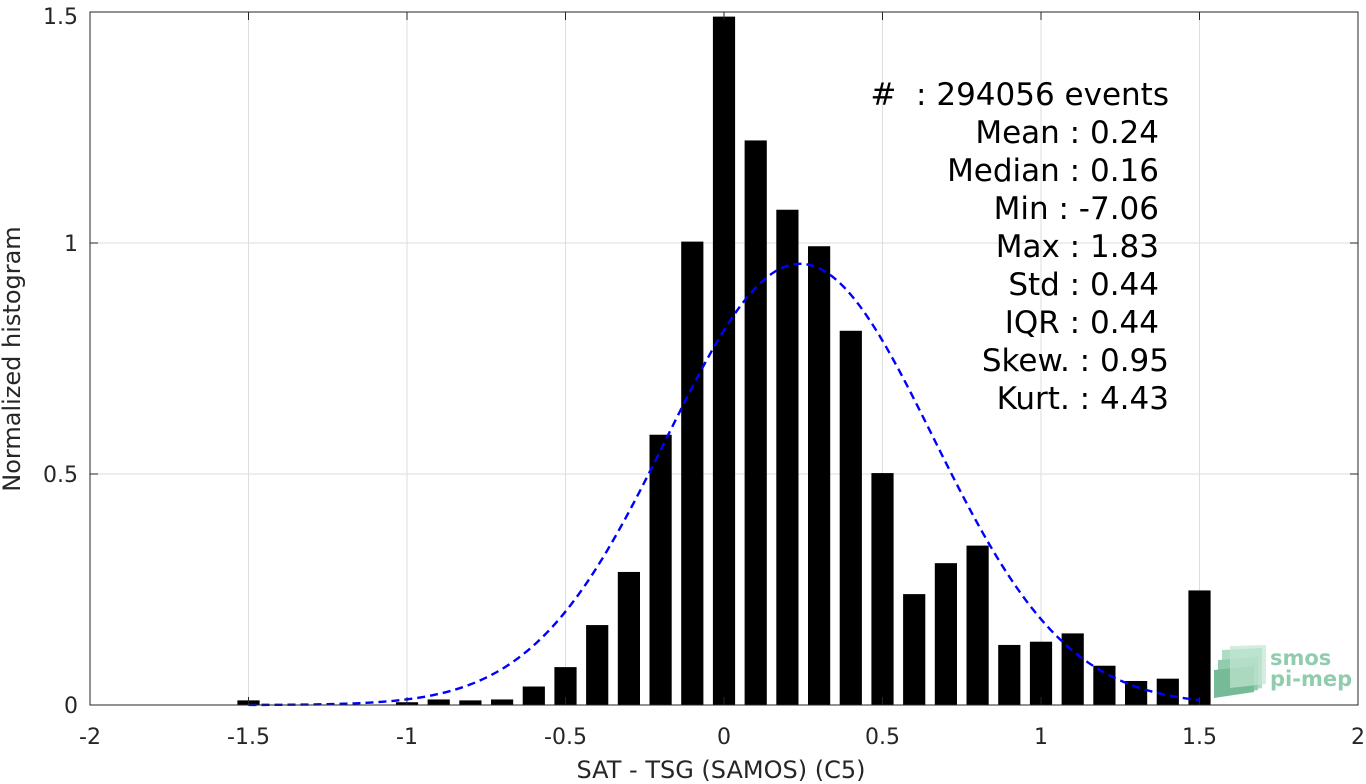 The image size is (1366, 784). I want to click on stat-max: Max : 1.83, so click(1077, 247).